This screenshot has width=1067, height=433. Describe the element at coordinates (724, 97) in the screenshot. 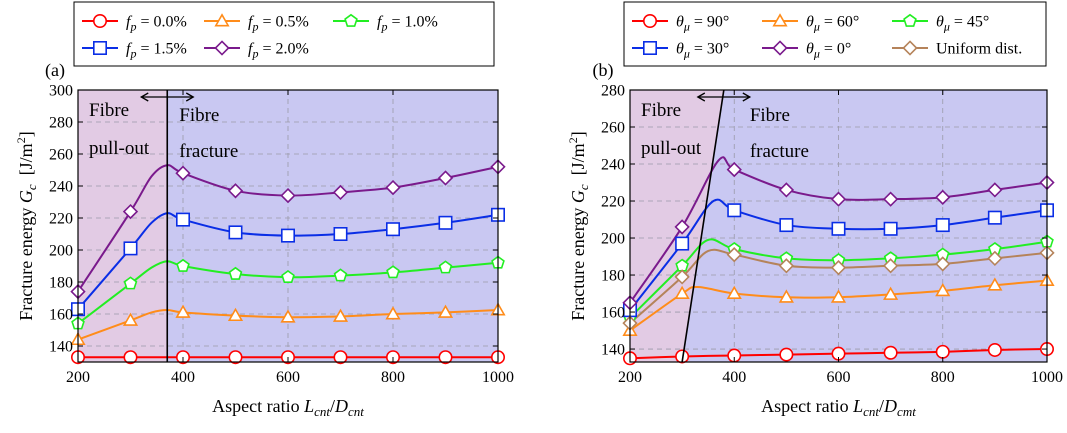

I see `transition-arrow` at that location.